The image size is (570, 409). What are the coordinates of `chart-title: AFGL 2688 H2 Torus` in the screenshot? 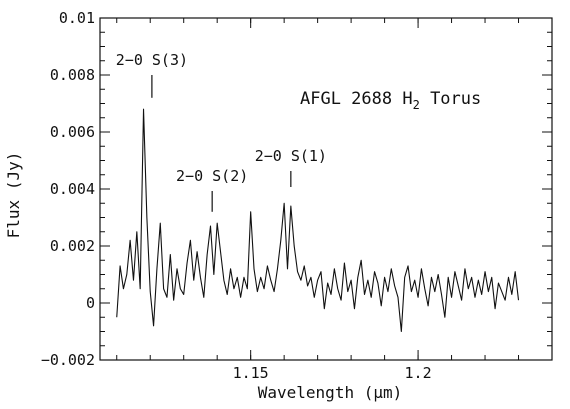 It's located at (390, 100).